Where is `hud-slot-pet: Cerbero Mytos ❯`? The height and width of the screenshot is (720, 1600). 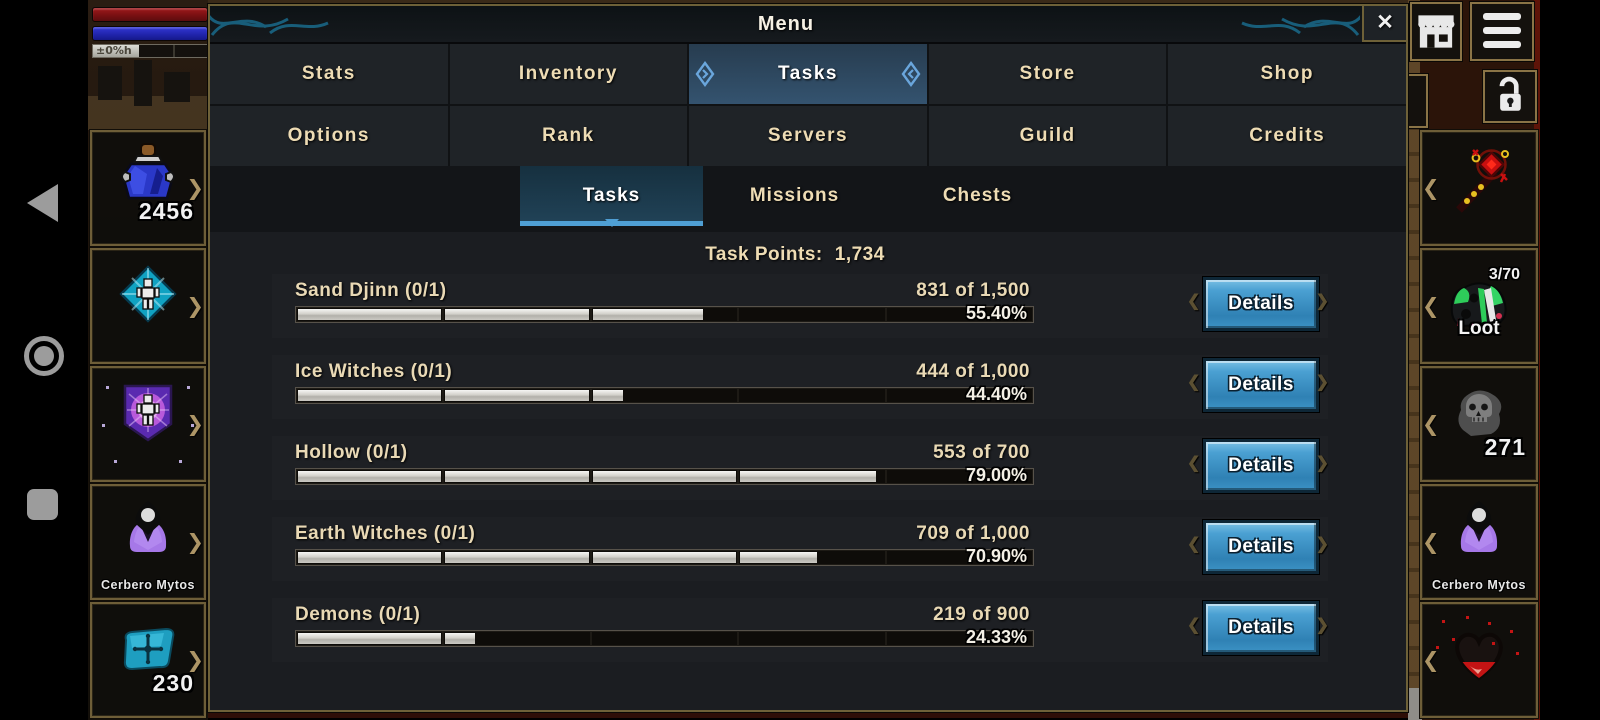 hud-slot-pet: Cerbero Mytos ❯ is located at coordinates (148, 542).